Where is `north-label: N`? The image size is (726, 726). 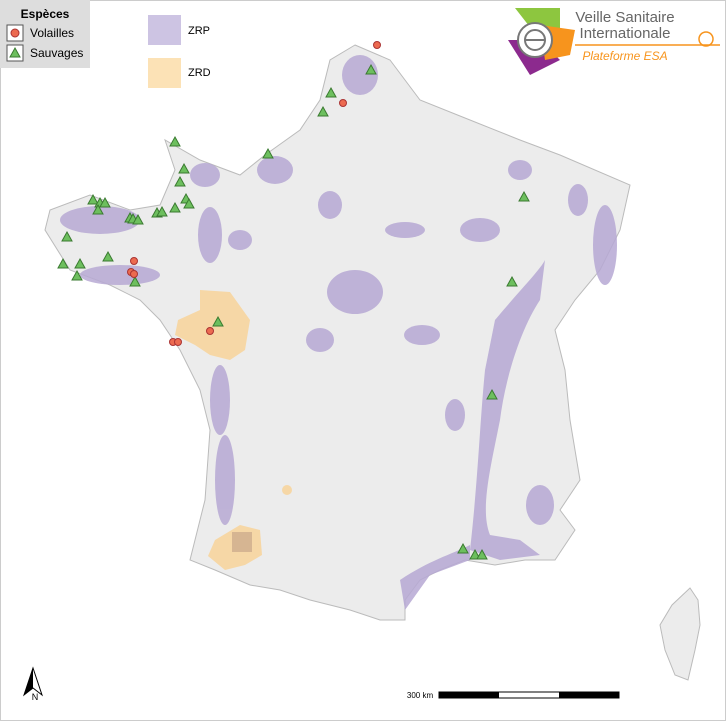
north-label: N is located at coordinates (35, 697).